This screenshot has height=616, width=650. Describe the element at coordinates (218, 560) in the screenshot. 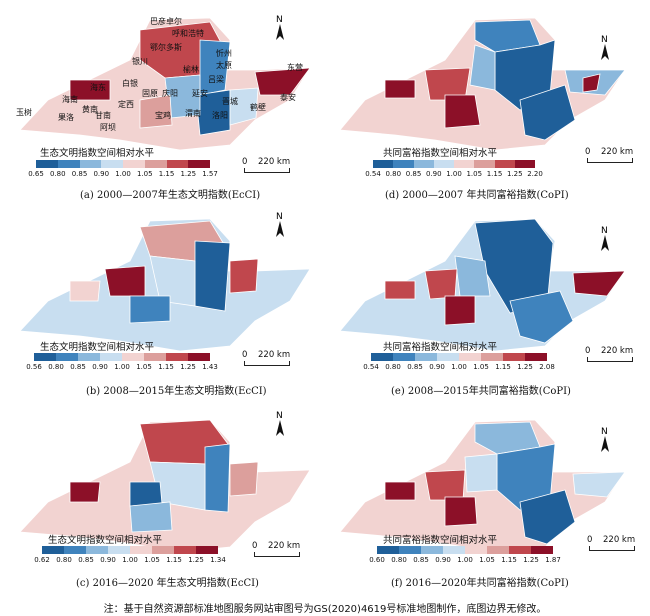

I see `legend-tick: 1.34` at that location.